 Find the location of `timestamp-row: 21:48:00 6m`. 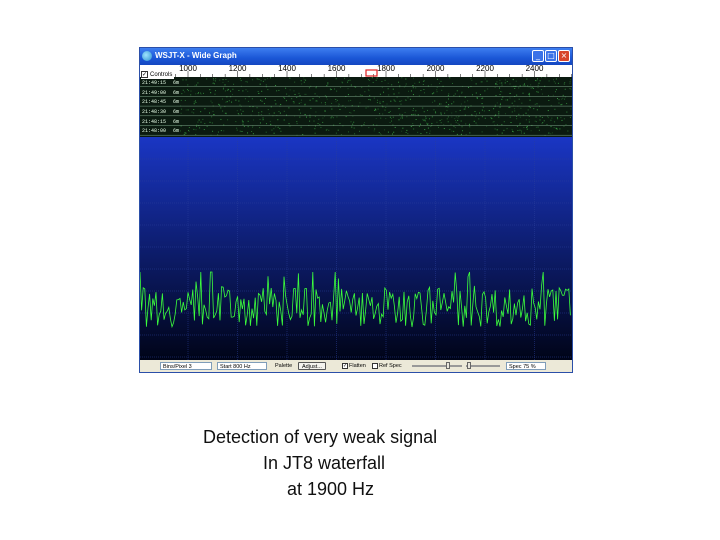

timestamp-row: 21:48:00 6m is located at coordinates (160, 132).